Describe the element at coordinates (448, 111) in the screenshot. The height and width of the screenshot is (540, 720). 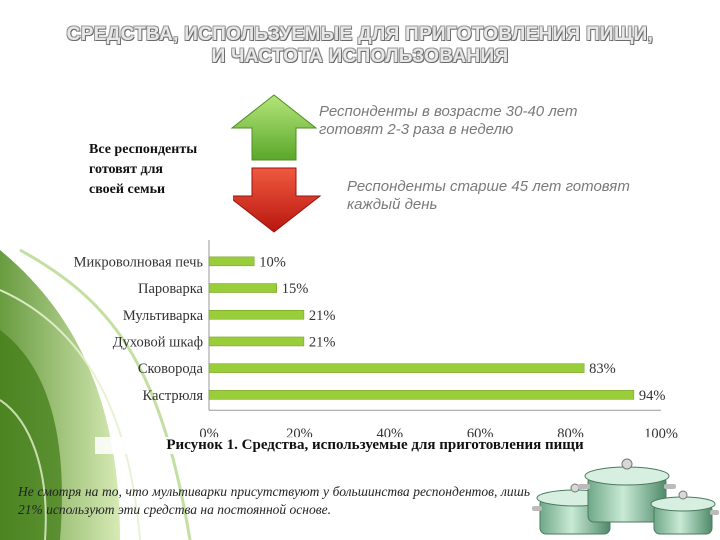
I see `note-up-line-1: Респонденты в возрасте 30-40 лет` at that location.